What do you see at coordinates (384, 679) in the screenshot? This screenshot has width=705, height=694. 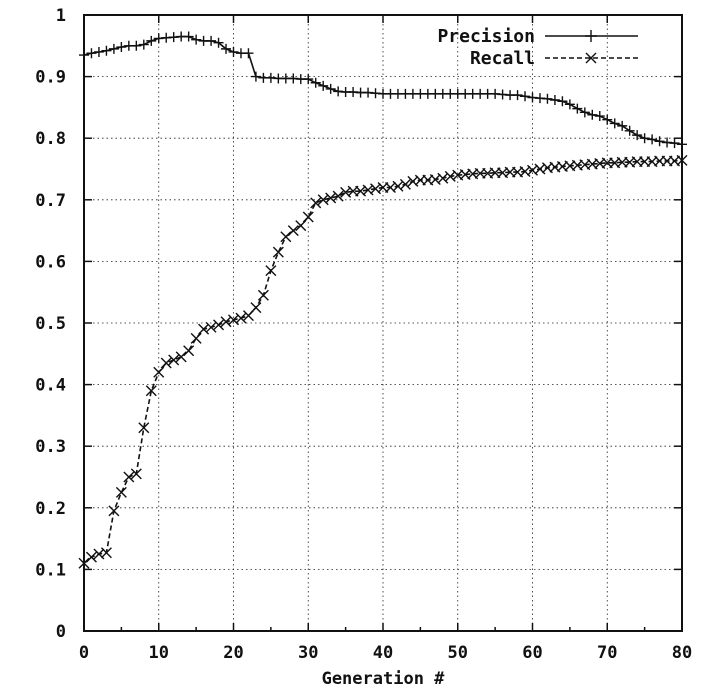 I see `x-axis-title: Generation #` at bounding box center [384, 679].